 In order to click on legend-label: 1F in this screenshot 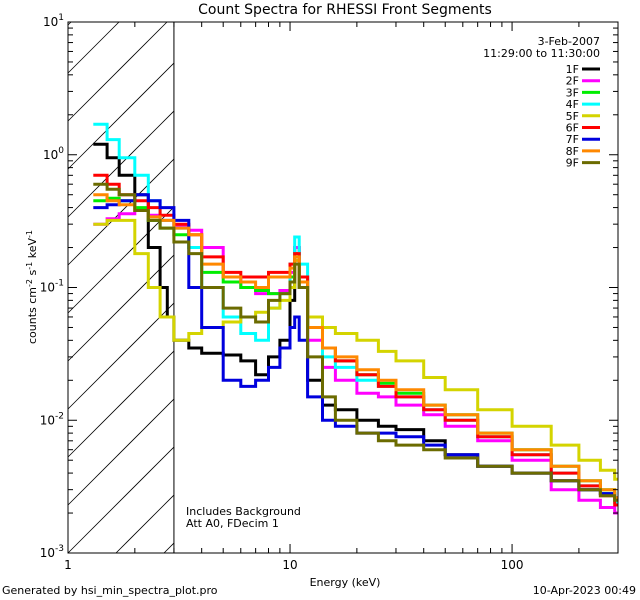, I will do `click(572, 69)`.